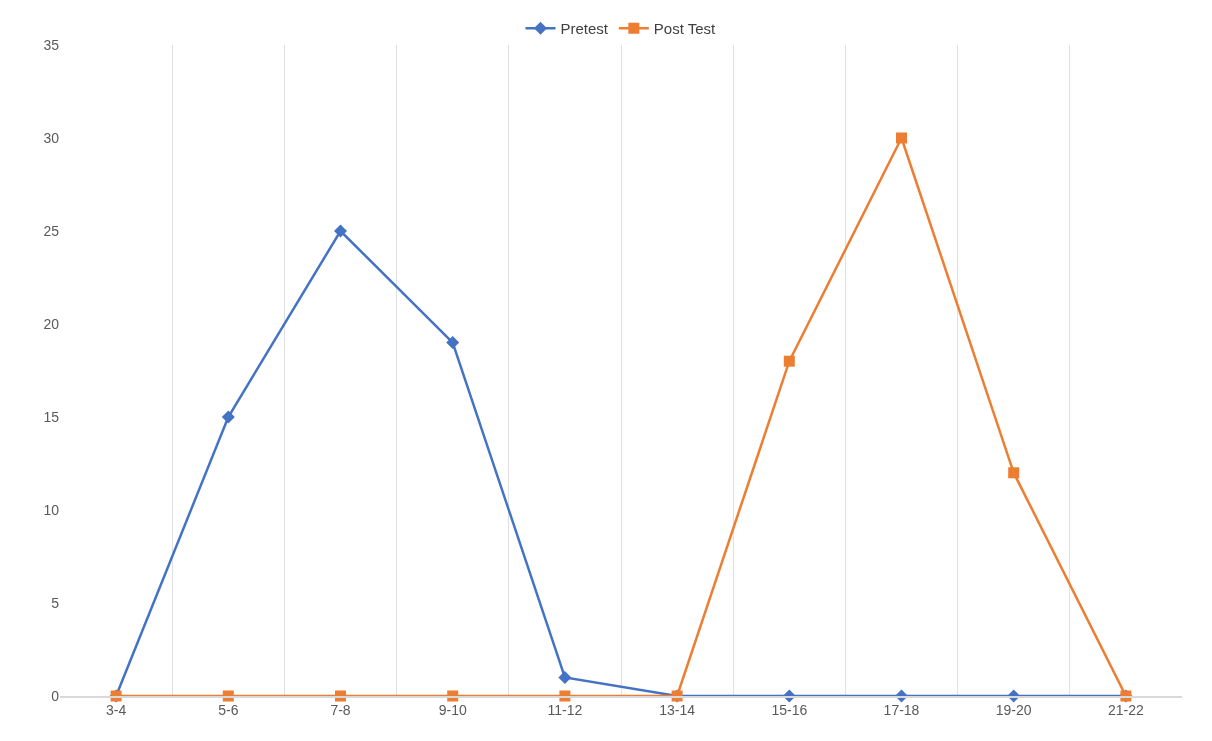 This screenshot has width=1212, height=741. I want to click on x-tick-label: 21-22, so click(1126, 709).